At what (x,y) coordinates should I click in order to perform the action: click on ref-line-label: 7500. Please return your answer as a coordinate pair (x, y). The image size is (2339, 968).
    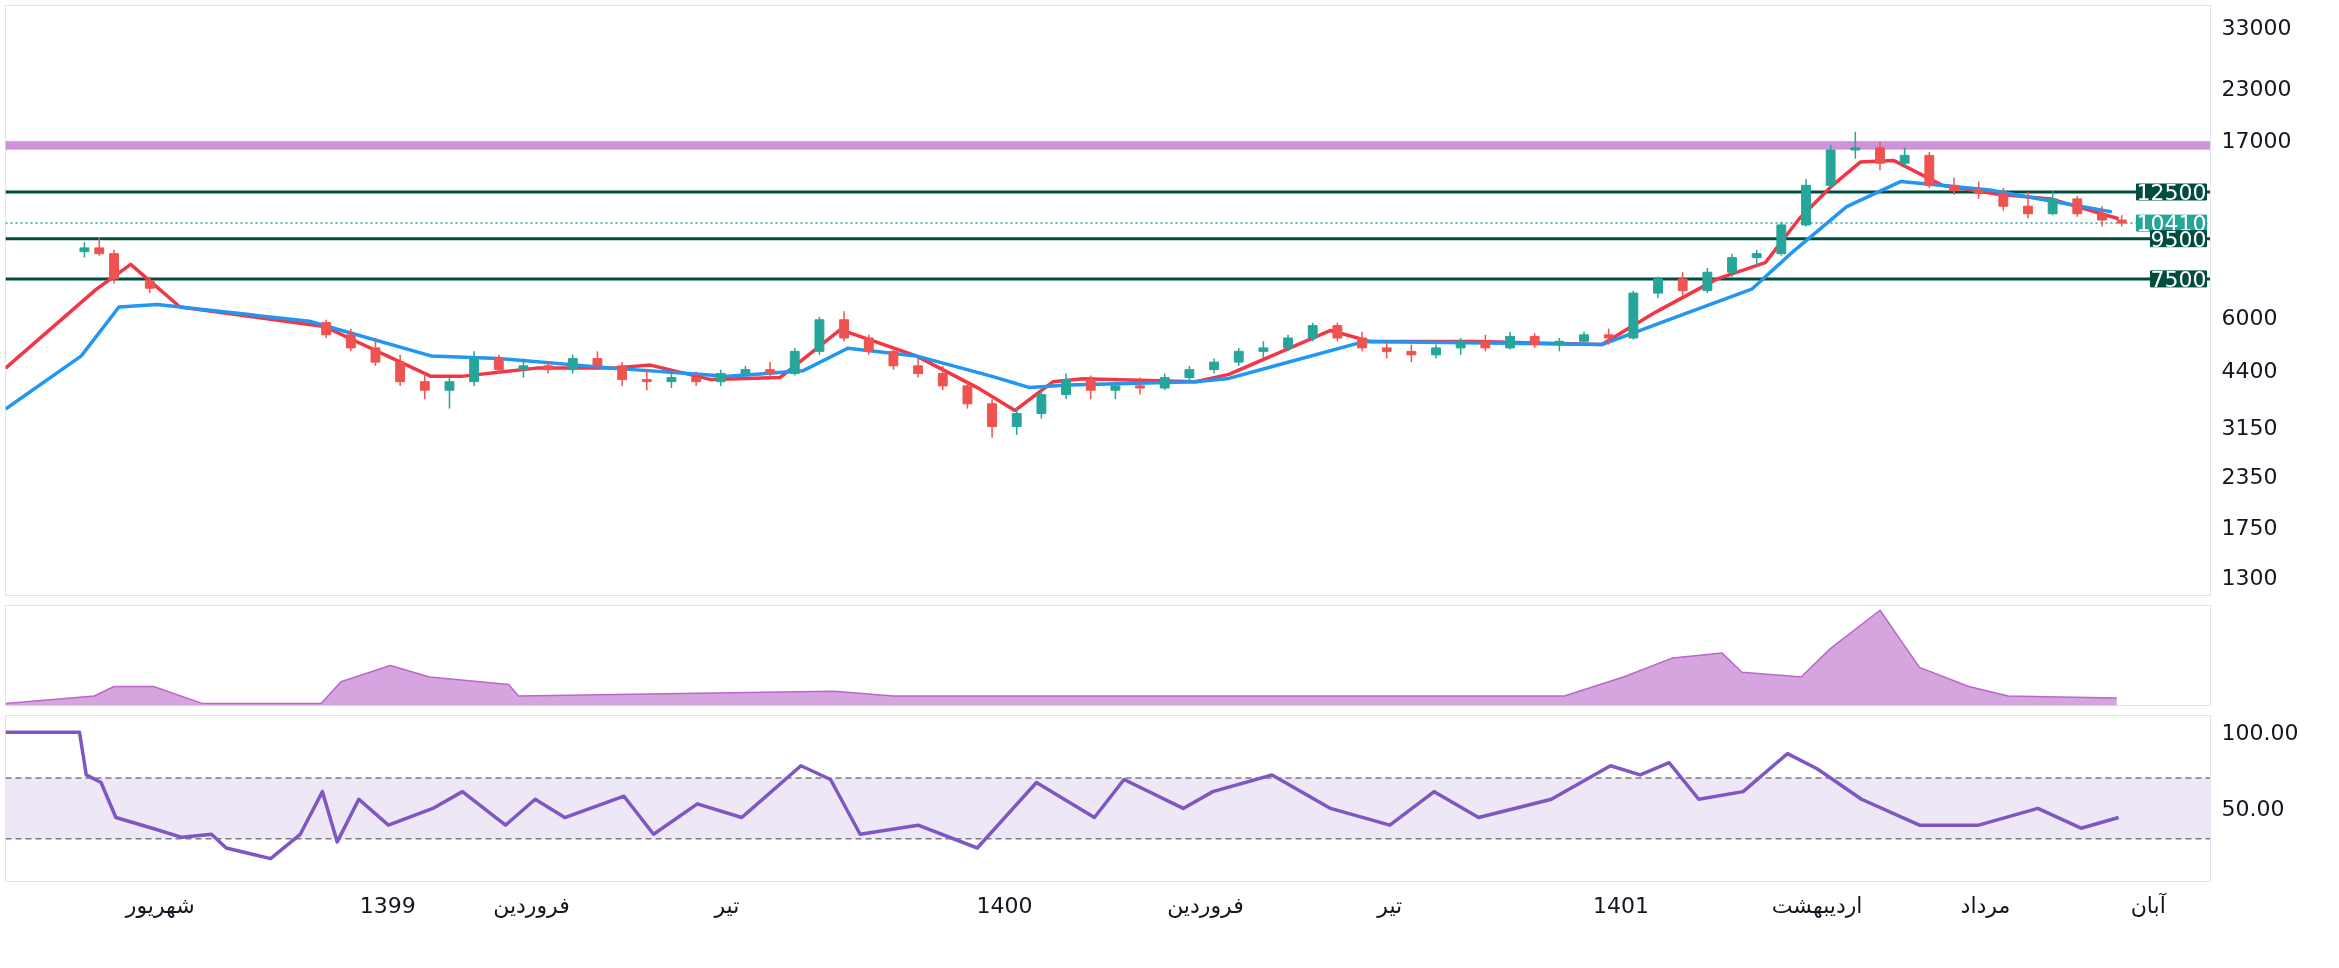
    Looking at the image, I should click on (2178, 279).